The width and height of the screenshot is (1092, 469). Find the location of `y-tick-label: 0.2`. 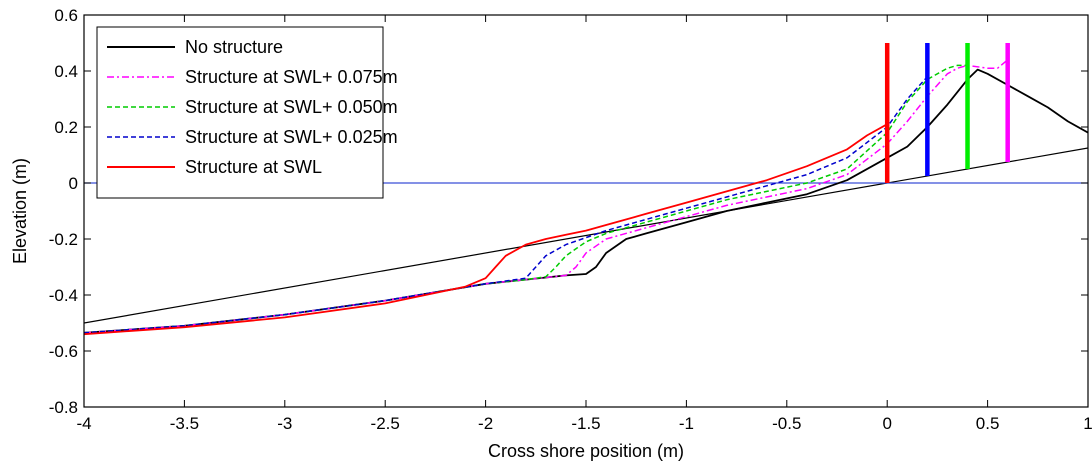

y-tick-label: 0.2 is located at coordinates (66, 127).